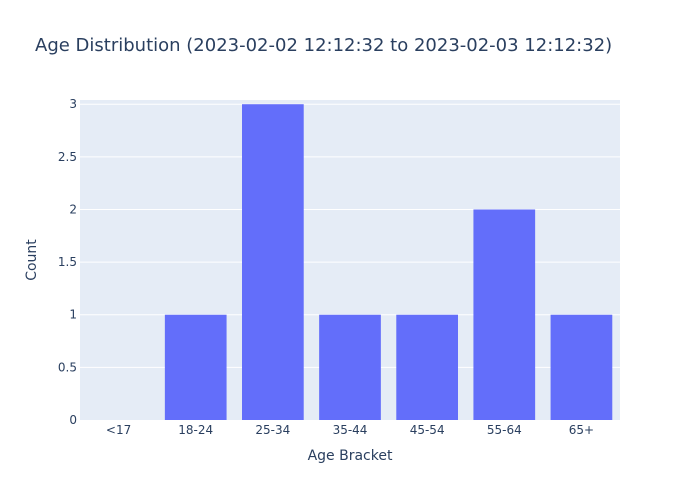  I want to click on x-tick-label: 18-24, so click(195, 430).